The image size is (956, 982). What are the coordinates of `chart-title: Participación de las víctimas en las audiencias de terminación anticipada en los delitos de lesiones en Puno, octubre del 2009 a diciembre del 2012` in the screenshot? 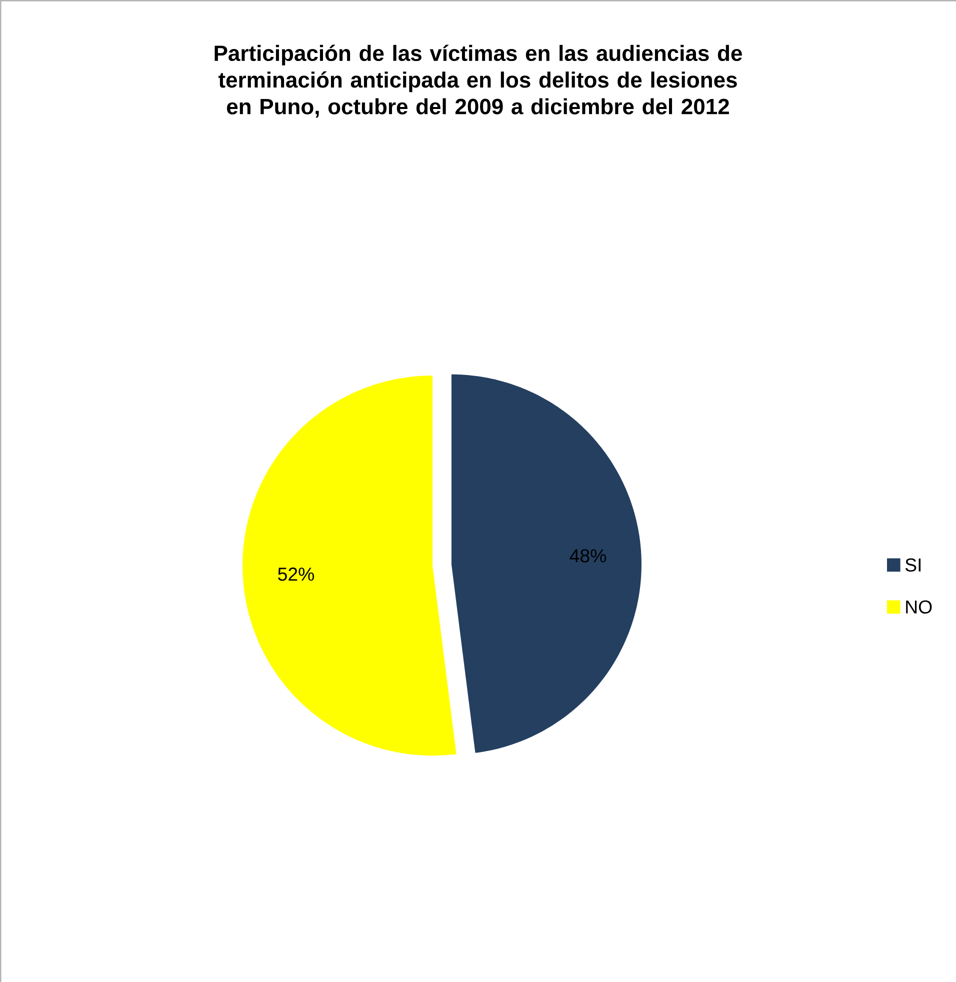 It's located at (478, 81).